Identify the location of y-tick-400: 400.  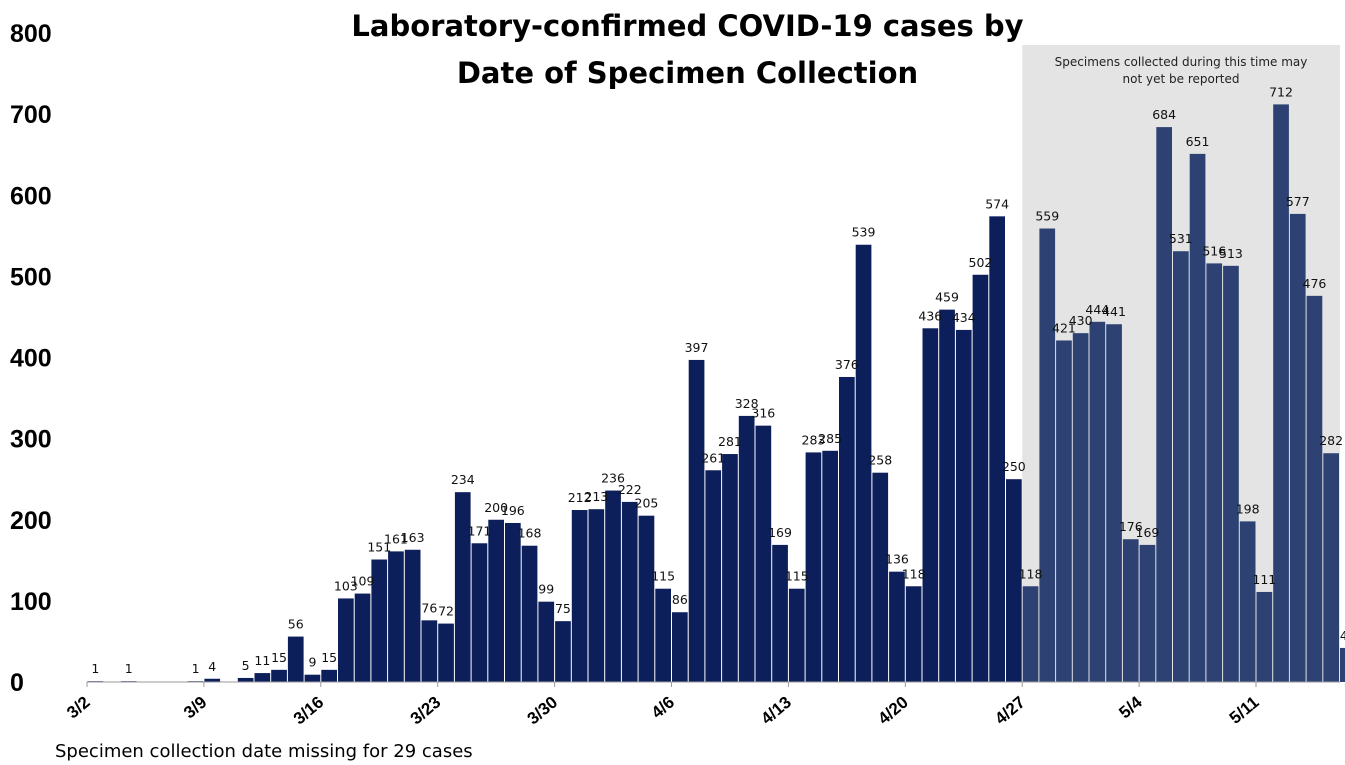
(31, 359).